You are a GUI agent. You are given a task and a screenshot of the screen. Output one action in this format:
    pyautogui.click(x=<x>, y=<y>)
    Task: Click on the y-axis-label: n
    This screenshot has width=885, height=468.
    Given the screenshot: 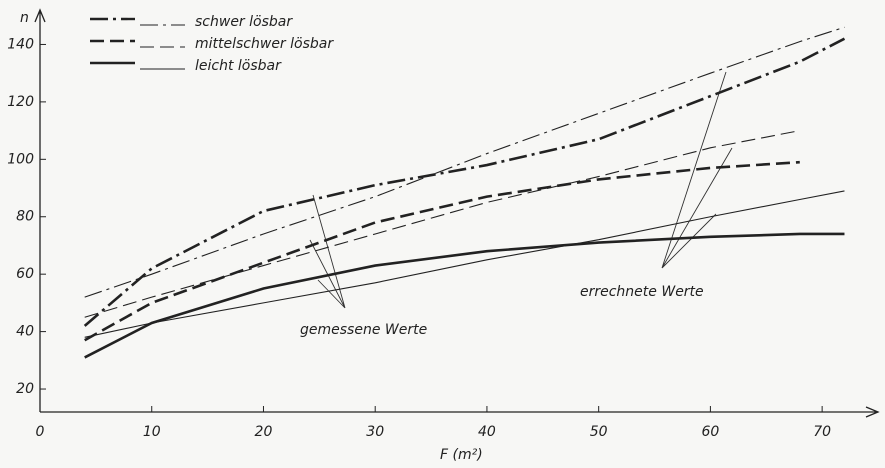 What is the action you would take?
    pyautogui.click(x=24, y=18)
    